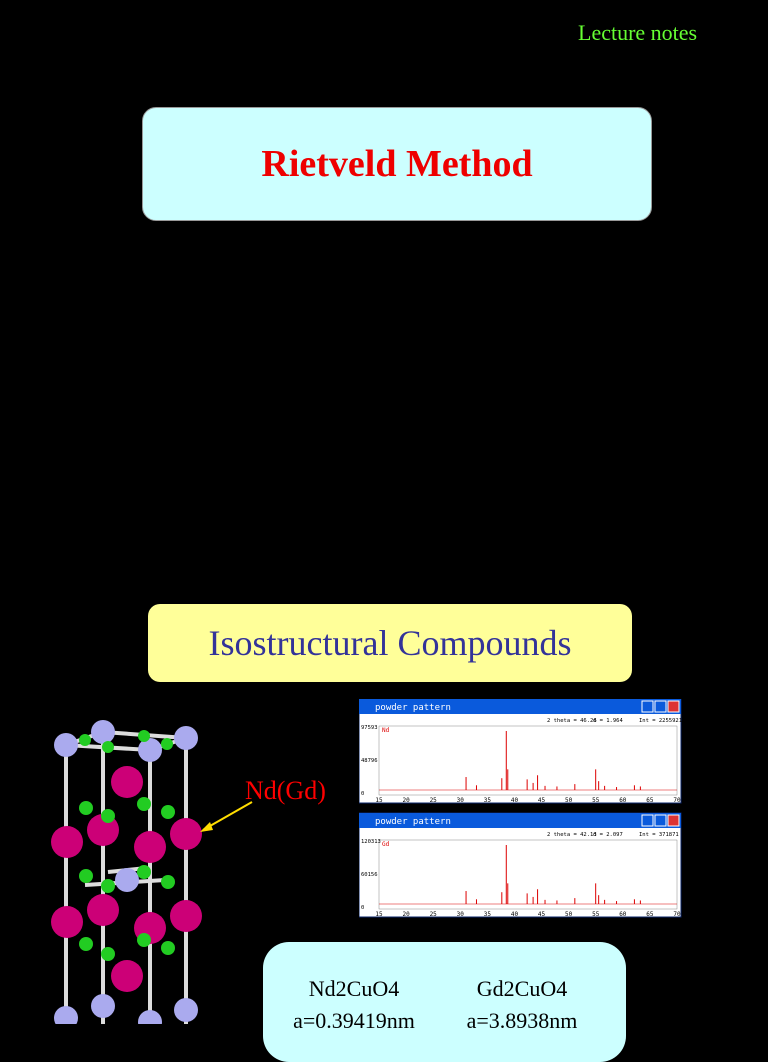 The height and width of the screenshot is (1062, 768). Describe the element at coordinates (608, 835) in the screenshot. I see `readout: d = 2.097` at that location.